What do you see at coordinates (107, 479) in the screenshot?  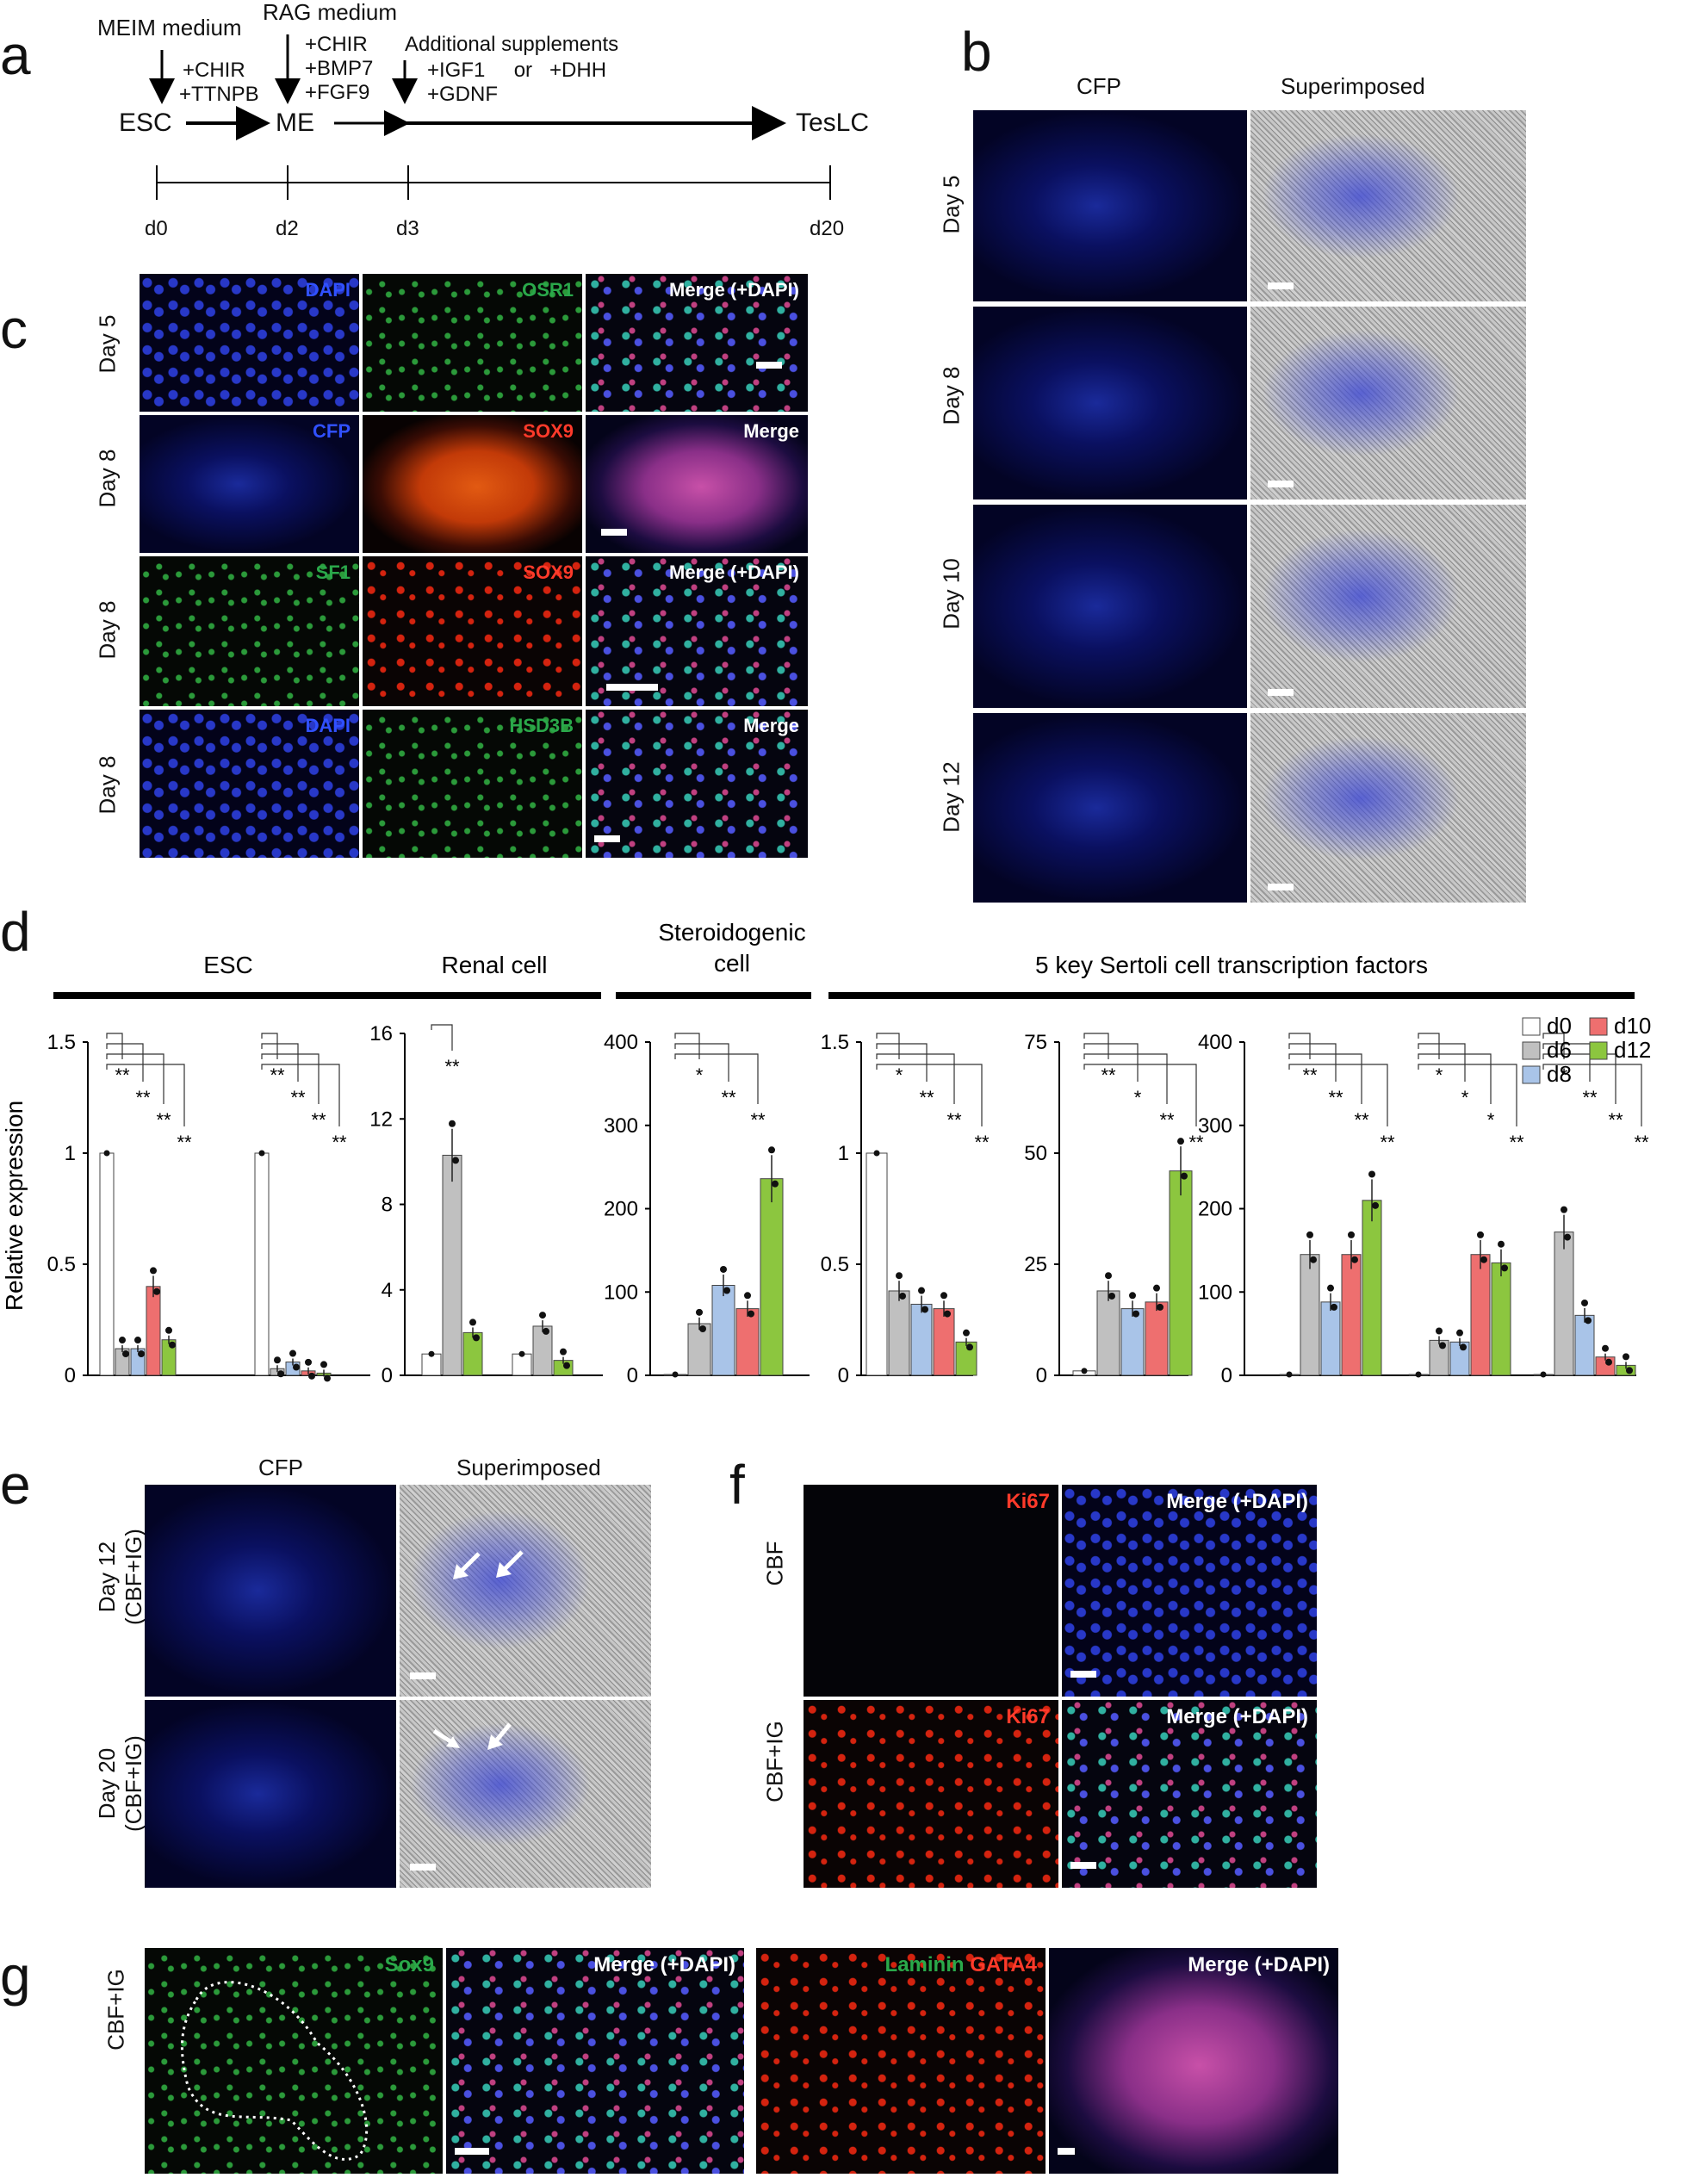 I see `panel-c-row-2: Day 8` at bounding box center [107, 479].